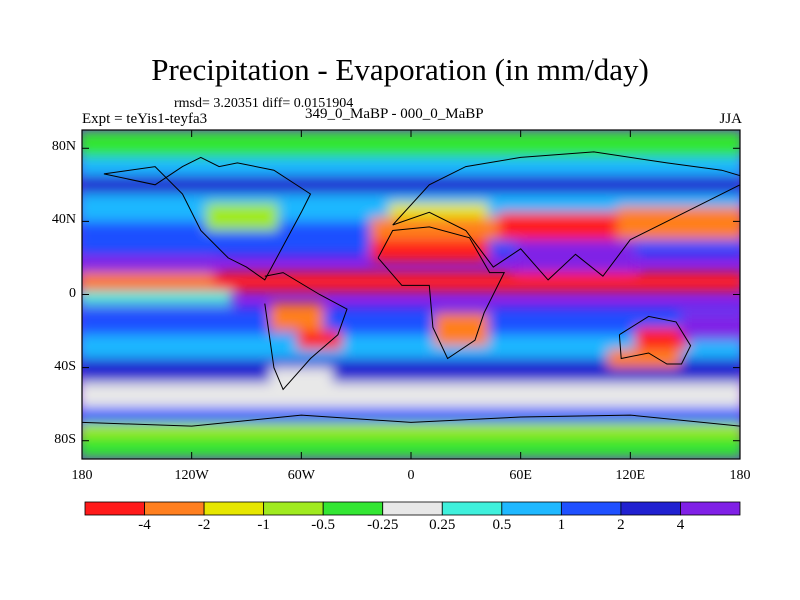 This screenshot has width=800, height=600. What do you see at coordinates (680, 525) in the screenshot?
I see `colorbar-label-9: 4` at bounding box center [680, 525].